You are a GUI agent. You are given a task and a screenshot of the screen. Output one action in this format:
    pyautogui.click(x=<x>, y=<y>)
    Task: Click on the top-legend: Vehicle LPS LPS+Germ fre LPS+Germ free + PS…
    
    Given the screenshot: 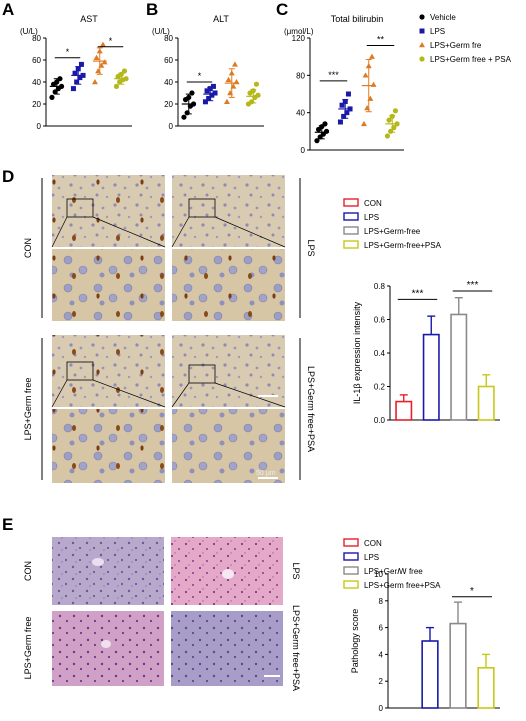 What is the action you would take?
    pyautogui.click(x=465, y=38)
    